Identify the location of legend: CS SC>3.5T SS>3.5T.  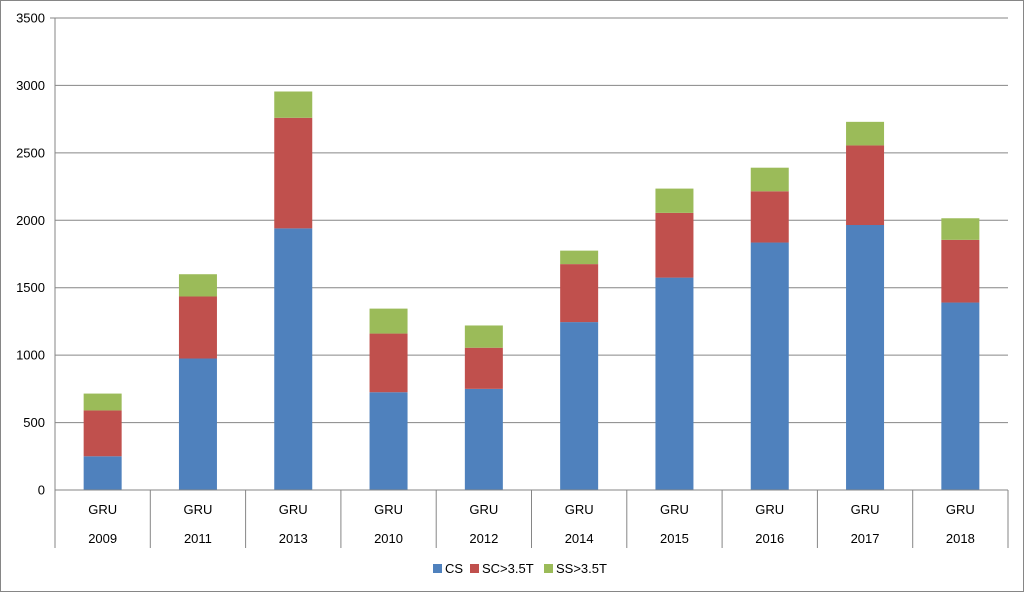
(520, 568).